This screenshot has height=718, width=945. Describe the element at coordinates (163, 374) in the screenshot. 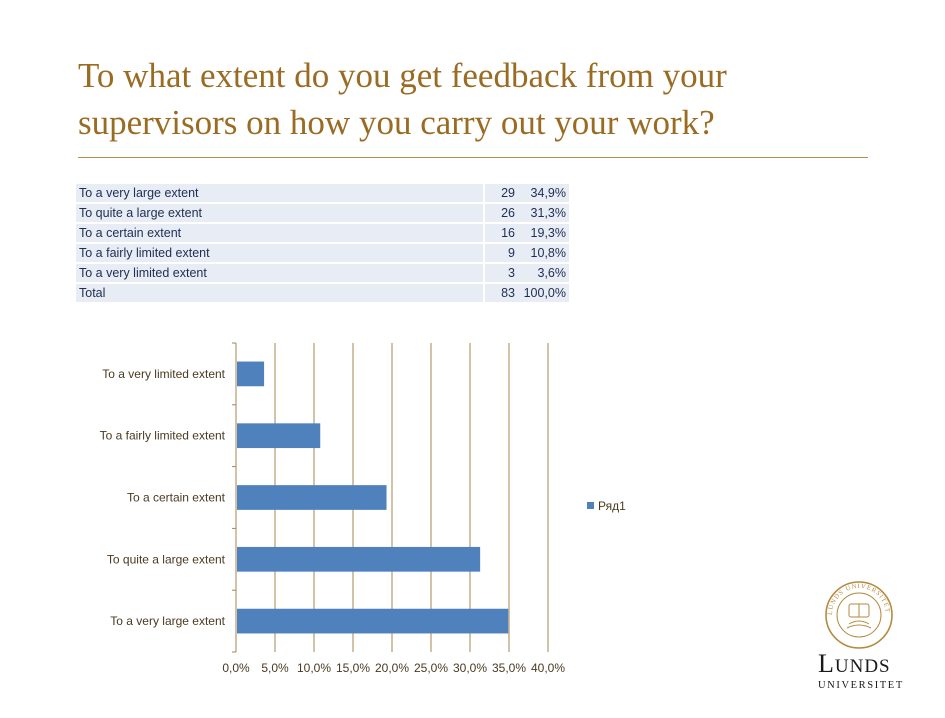

I see `y-category-label: To a very limited extent` at that location.